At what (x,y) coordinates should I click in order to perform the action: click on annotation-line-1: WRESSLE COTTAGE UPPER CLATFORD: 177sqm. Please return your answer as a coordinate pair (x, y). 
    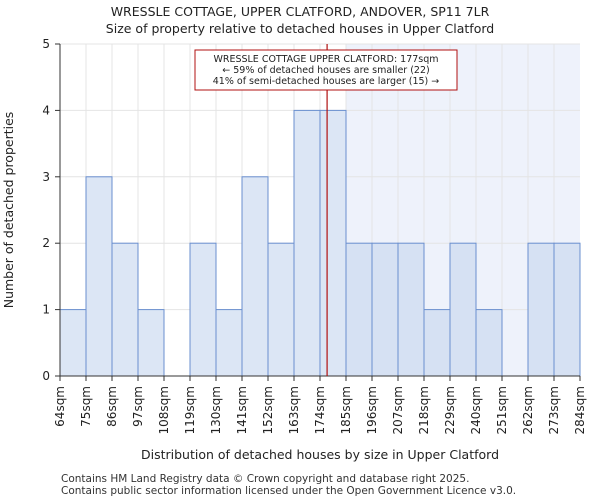
    Looking at the image, I should click on (325, 59).